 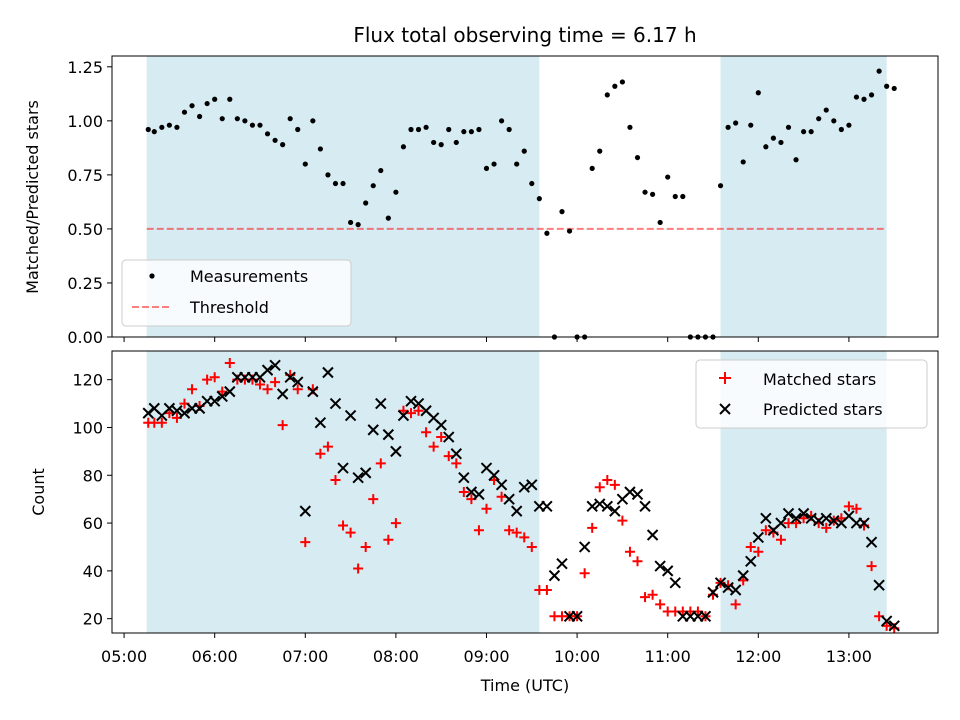 I want to click on x-tick-label: 13:00, so click(x=849, y=656).